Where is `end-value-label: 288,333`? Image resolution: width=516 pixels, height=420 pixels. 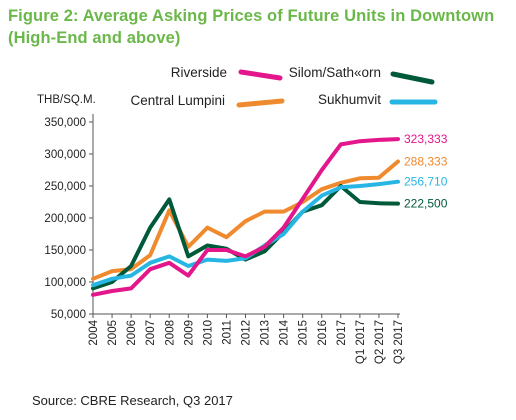 end-value-label: 288,333 is located at coordinates (426, 161).